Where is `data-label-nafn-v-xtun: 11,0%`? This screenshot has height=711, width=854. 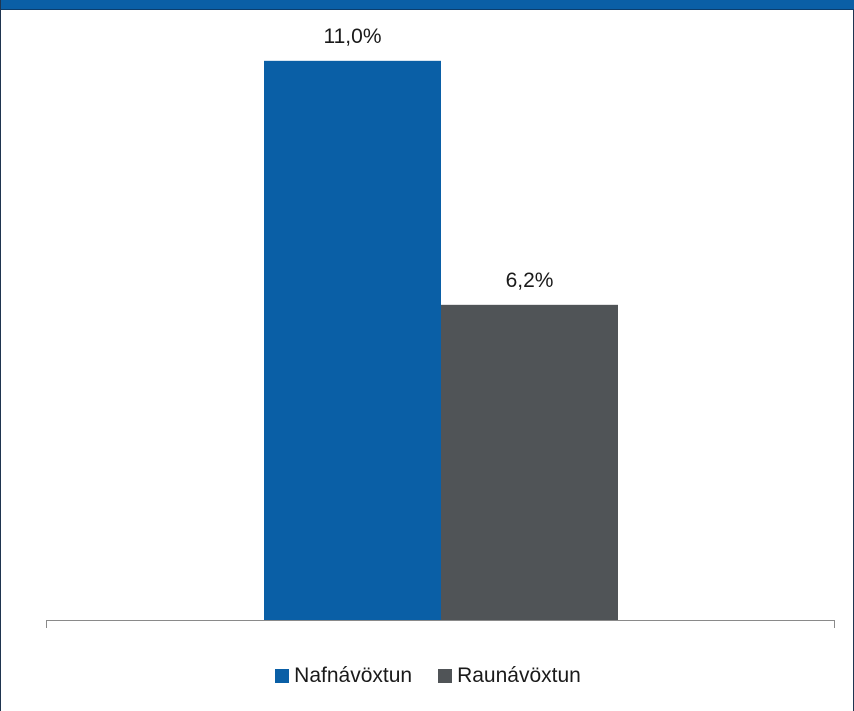
data-label-nafn-v-xtun: 11,0% is located at coordinates (353, 36).